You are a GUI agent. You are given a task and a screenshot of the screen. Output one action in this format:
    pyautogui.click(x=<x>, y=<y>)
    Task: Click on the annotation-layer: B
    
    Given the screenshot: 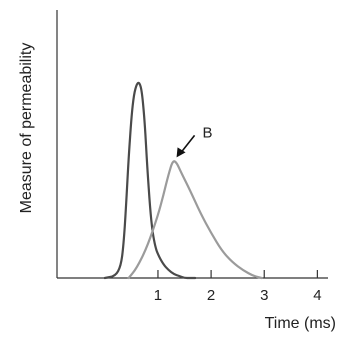 What is the action you would take?
    pyautogui.click(x=194, y=141)
    